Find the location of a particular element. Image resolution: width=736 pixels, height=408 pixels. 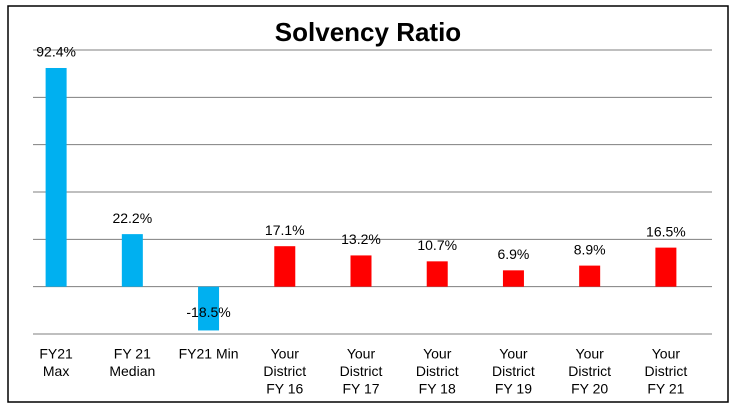

data-label: 13.2% is located at coordinates (361, 239).